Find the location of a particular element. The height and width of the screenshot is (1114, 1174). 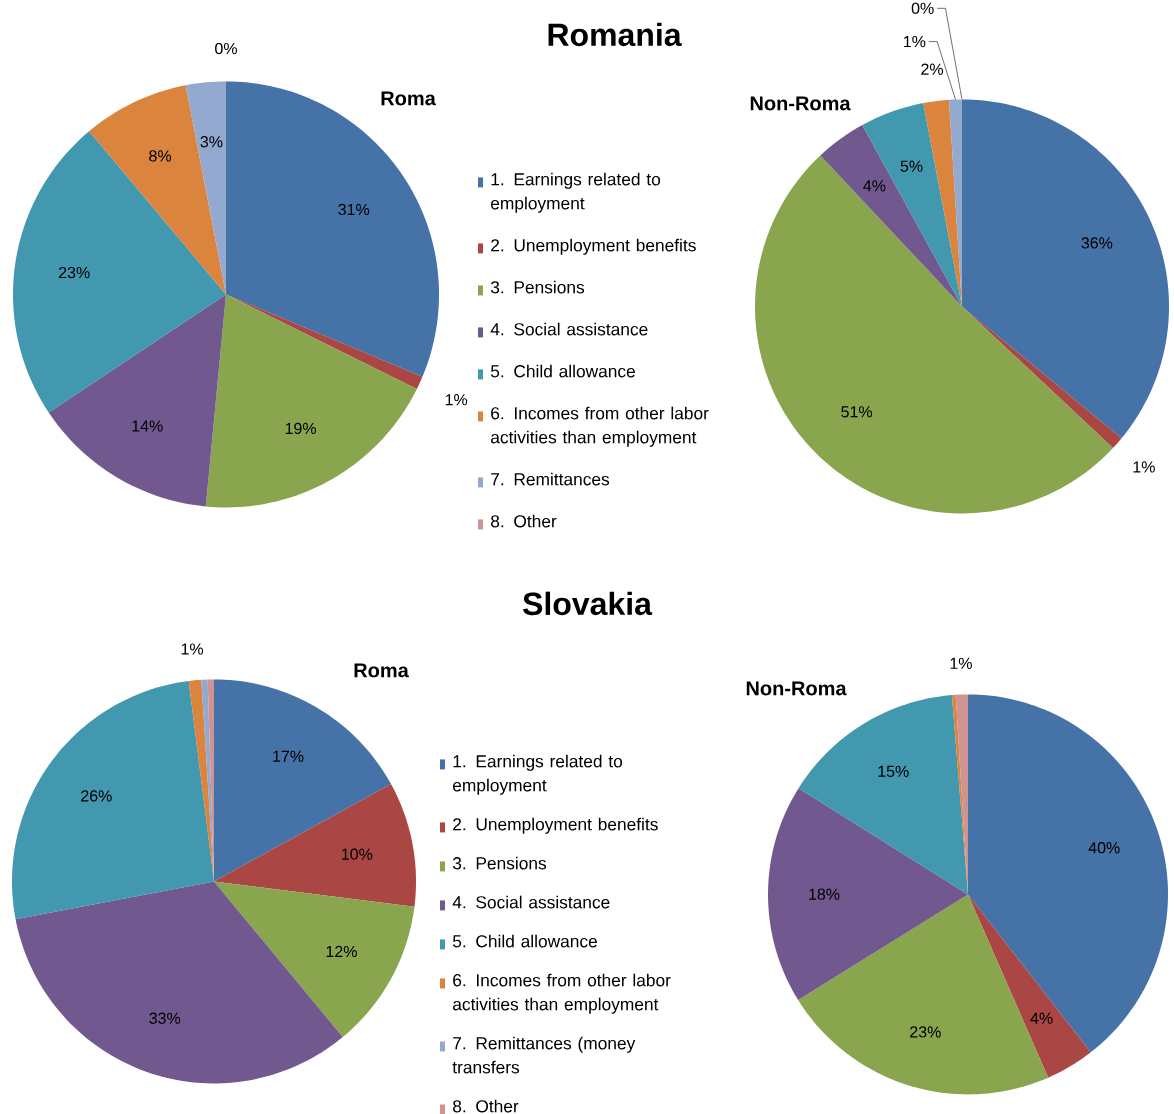

data-label: 40% is located at coordinates (1104, 847).